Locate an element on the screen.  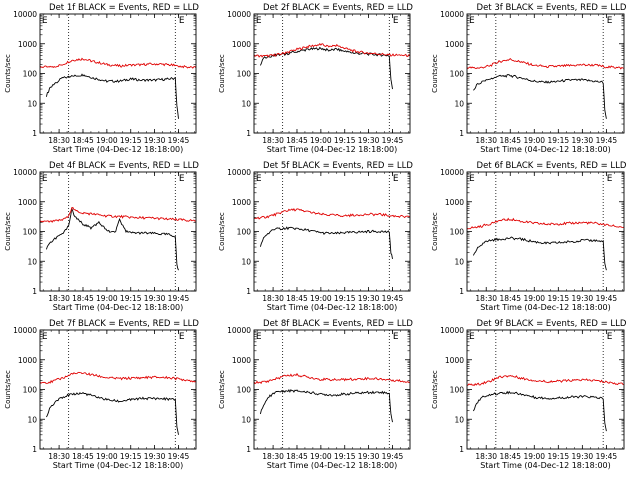
chart-title: Det 2f BLACK = Events, RED = LLD is located at coordinates (338, 8).